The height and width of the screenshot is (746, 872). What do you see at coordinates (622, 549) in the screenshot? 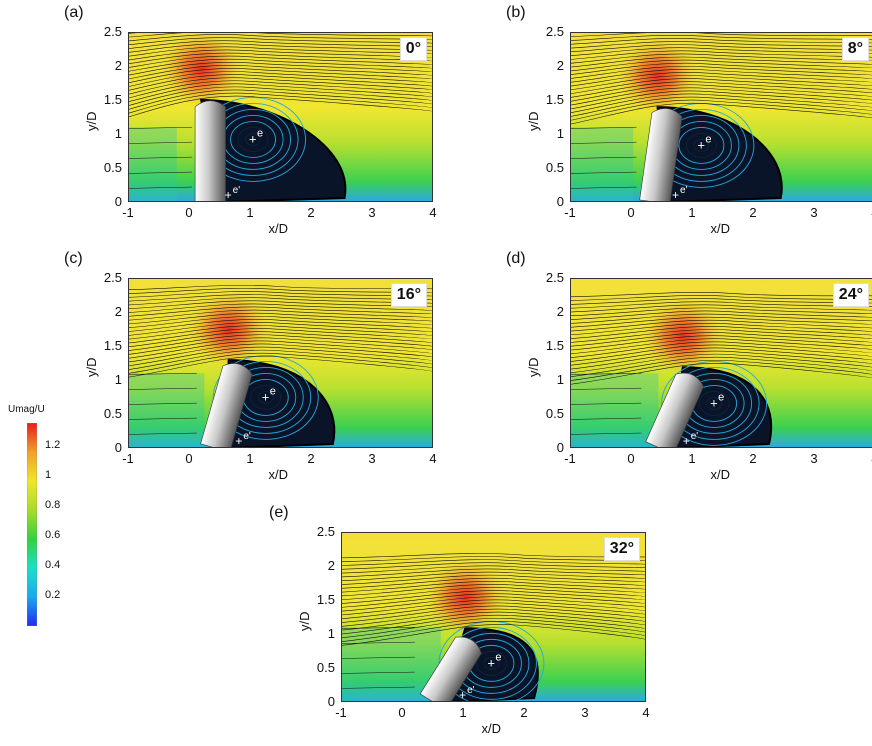
I see `tilt-angle-label: 32°` at bounding box center [622, 549].